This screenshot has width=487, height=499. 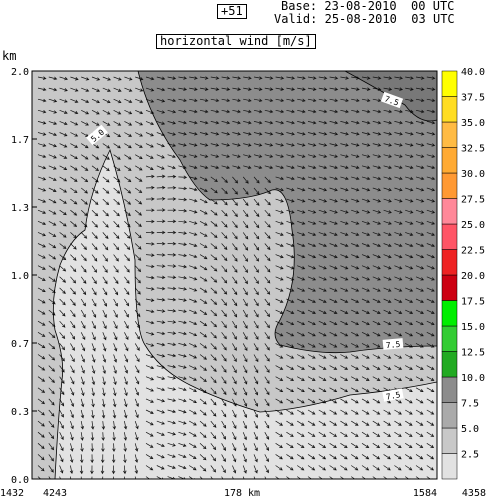 I want to click on colorbar-label: 35.0, so click(x=473, y=123).